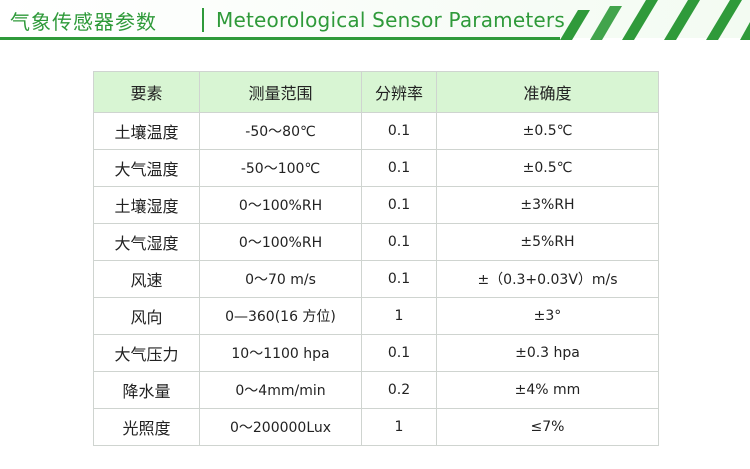 The height and width of the screenshot is (469, 750). I want to click on table-row: 风速 0～70 m/s 0.1 ±（0.3+0.03V）m/s, so click(376, 279).